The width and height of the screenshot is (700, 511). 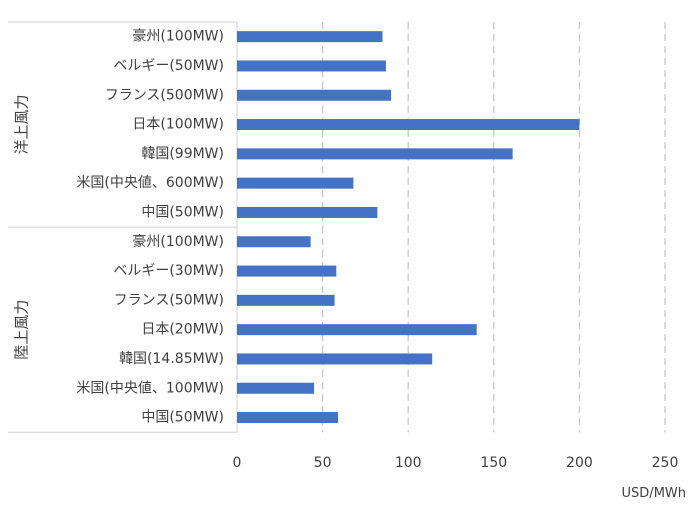 I want to click on category-label: 米国(中央値、100MW), so click(x=150, y=388).